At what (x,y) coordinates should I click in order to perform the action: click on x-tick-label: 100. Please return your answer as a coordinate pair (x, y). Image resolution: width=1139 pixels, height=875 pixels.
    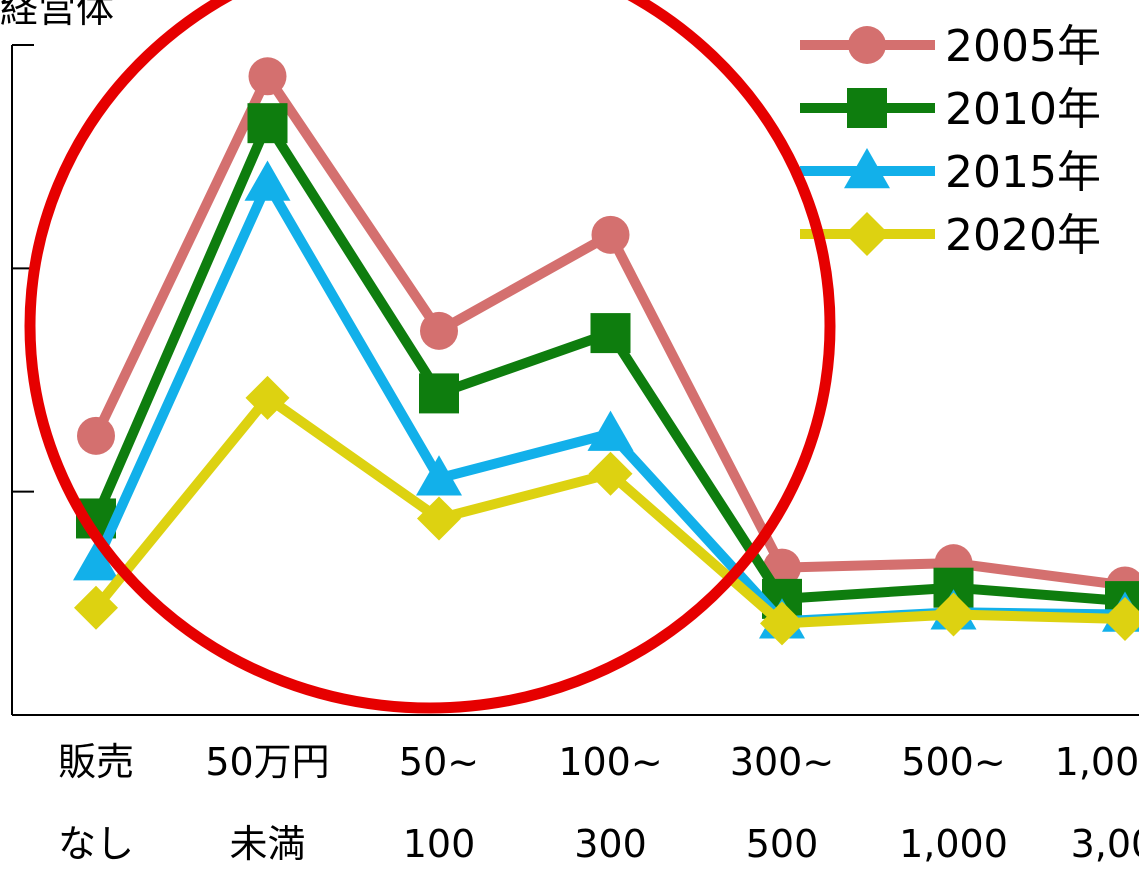
    Looking at the image, I should click on (439, 844).